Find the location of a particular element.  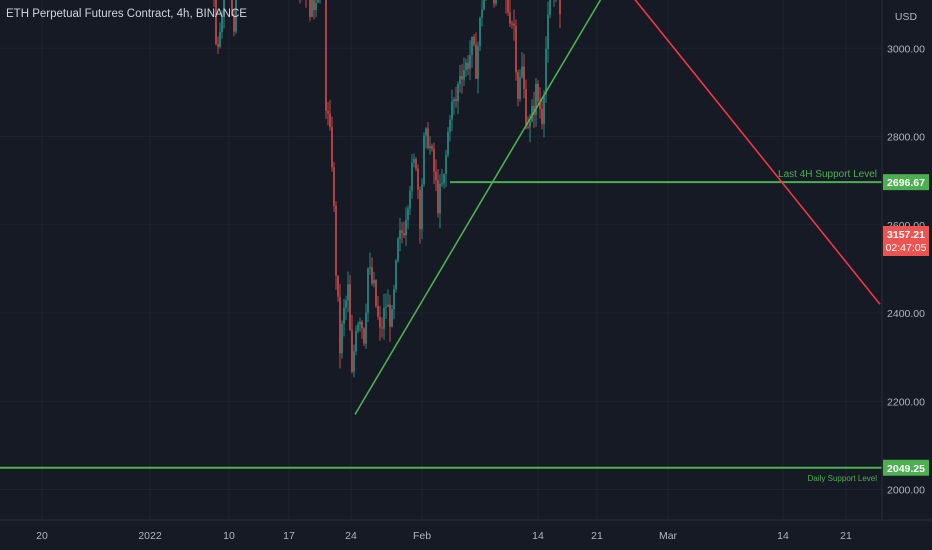

candle-countdown: 02:47:05 is located at coordinates (906, 248).